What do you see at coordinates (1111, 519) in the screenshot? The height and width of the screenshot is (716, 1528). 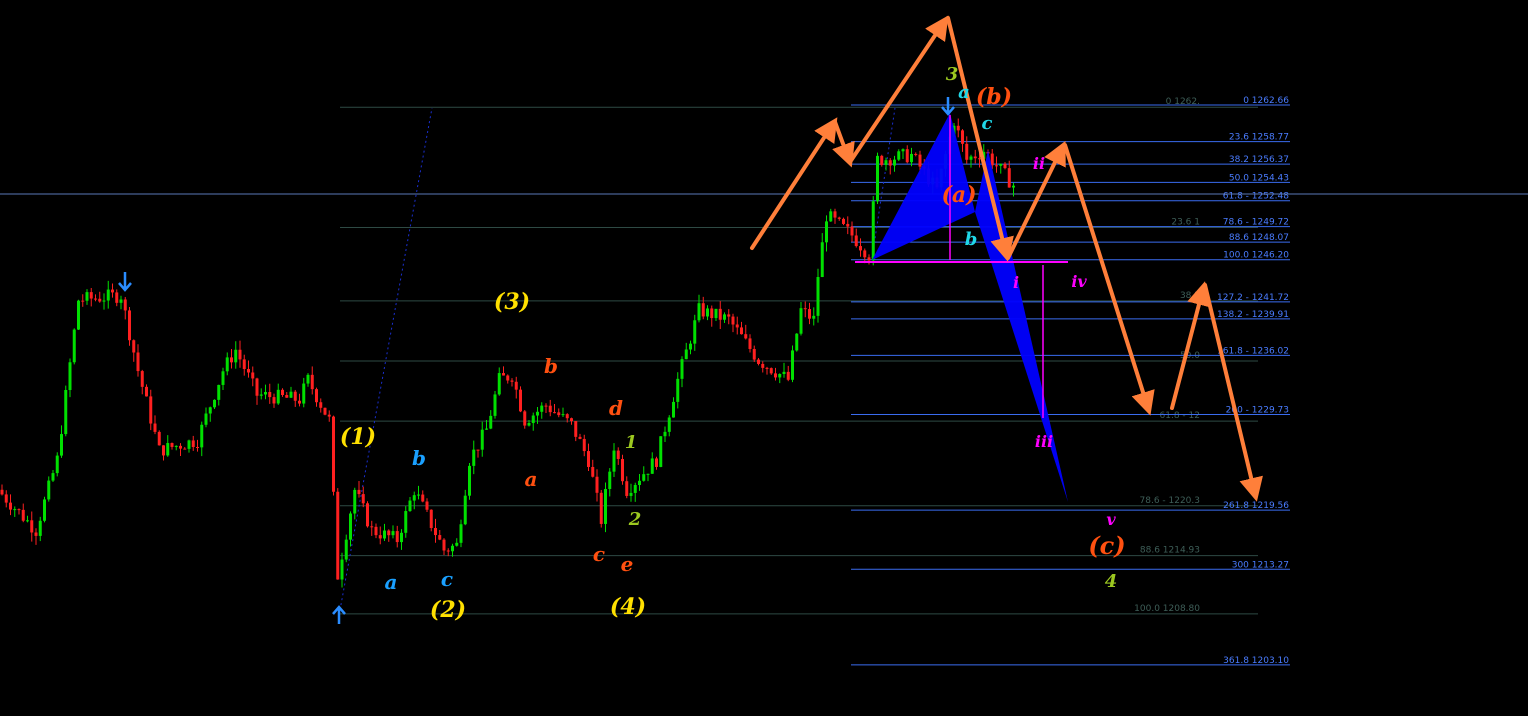 I see `wave-label-v: v` at bounding box center [1111, 519].